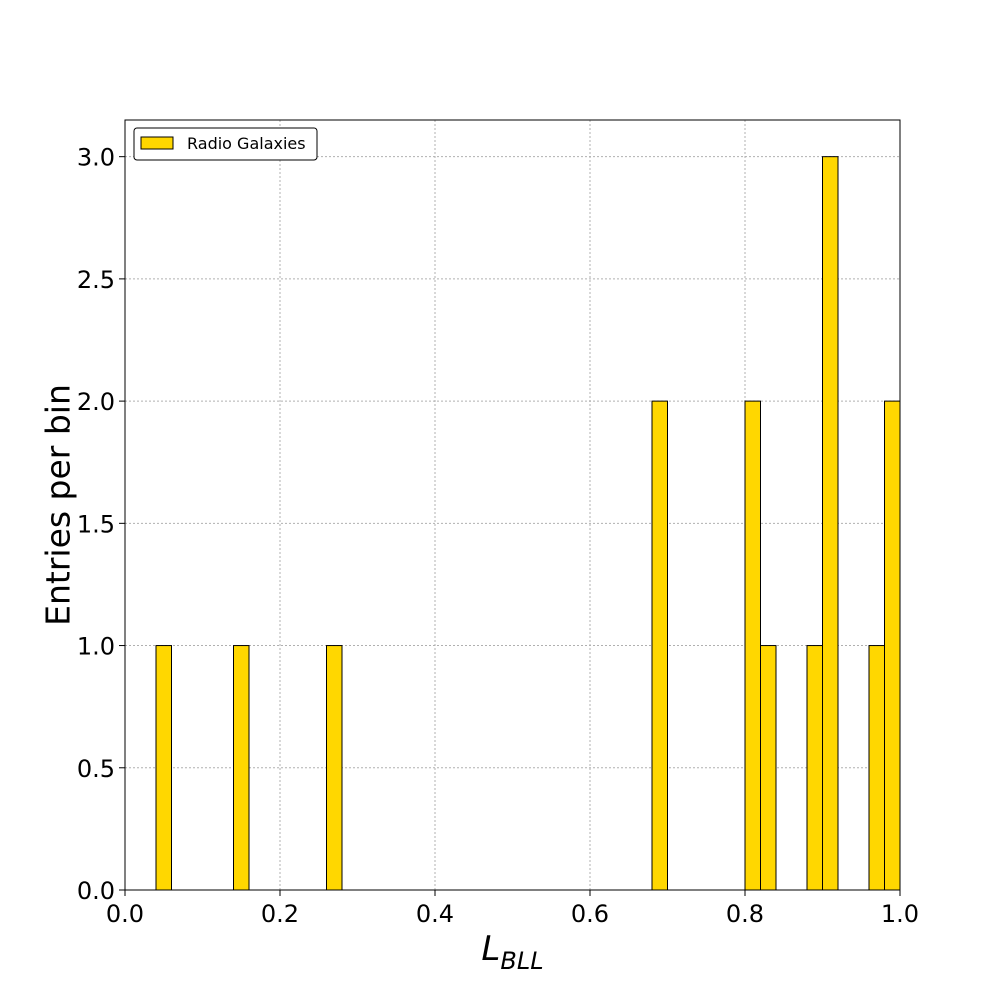 Image resolution: width=1000 pixels, height=1000 pixels. What do you see at coordinates (96, 524) in the screenshot?
I see `y-tick-label-3: 1.5` at bounding box center [96, 524].